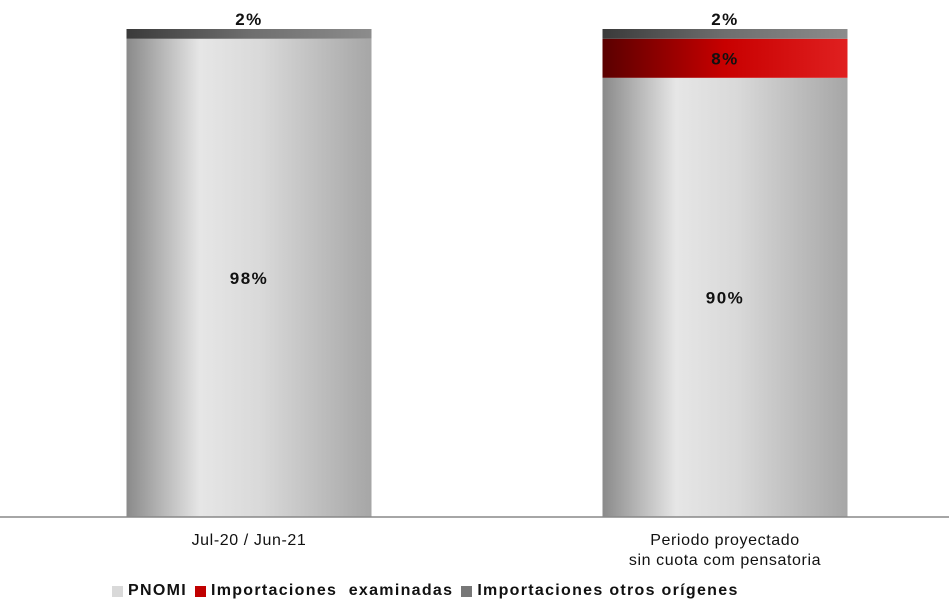  Describe the element at coordinates (249, 19) in the screenshot. I see `data-label-importaciones-otros-origenes-1: 2%` at that location.